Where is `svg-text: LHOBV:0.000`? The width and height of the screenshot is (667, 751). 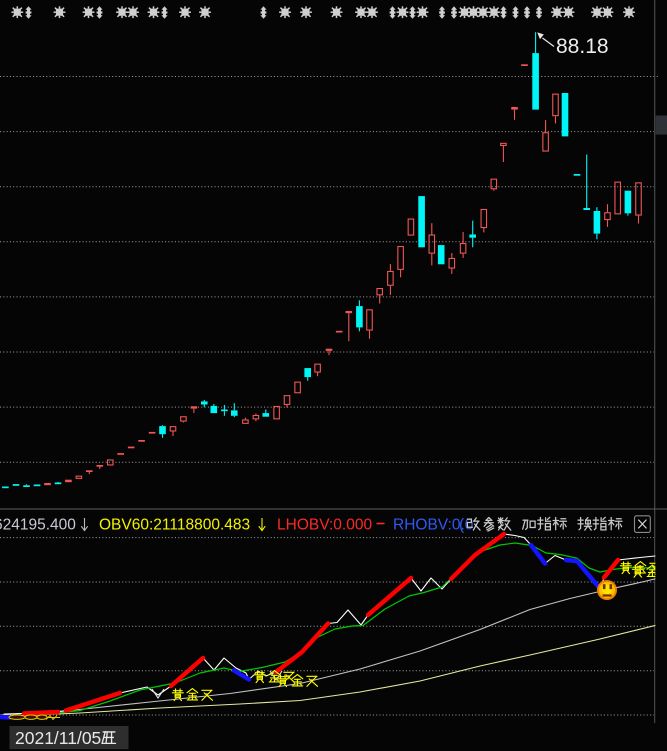 svg-text: LHOBV:0.000 is located at coordinates (324, 525).